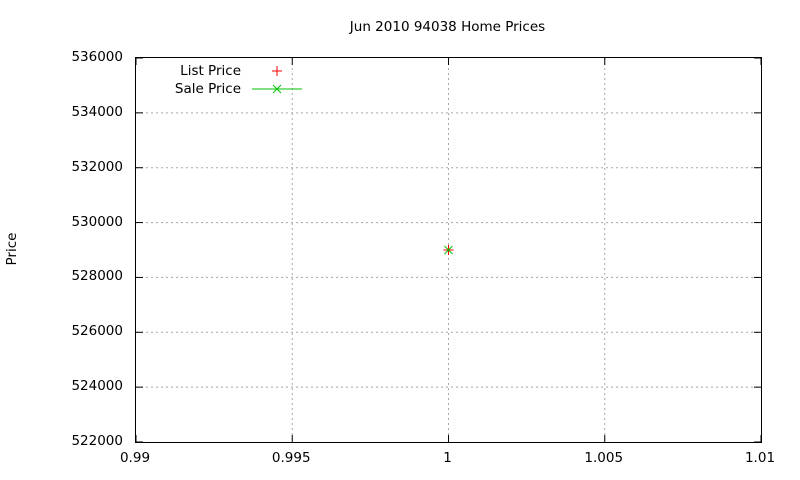 This screenshot has height=480, width=800. I want to click on x-tick-label: 0.995, so click(291, 458).